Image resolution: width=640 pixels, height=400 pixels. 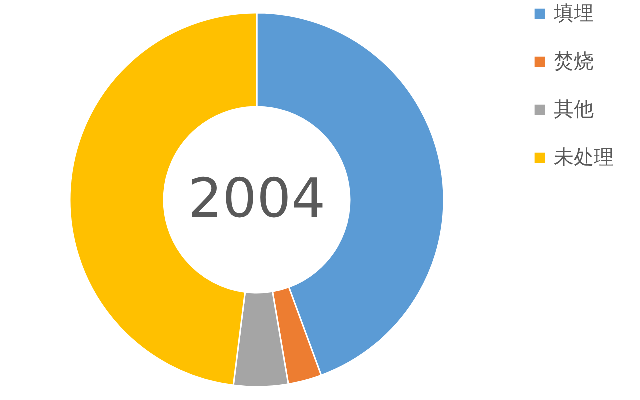 I want to click on legend-label: 未处理, so click(x=584, y=157).